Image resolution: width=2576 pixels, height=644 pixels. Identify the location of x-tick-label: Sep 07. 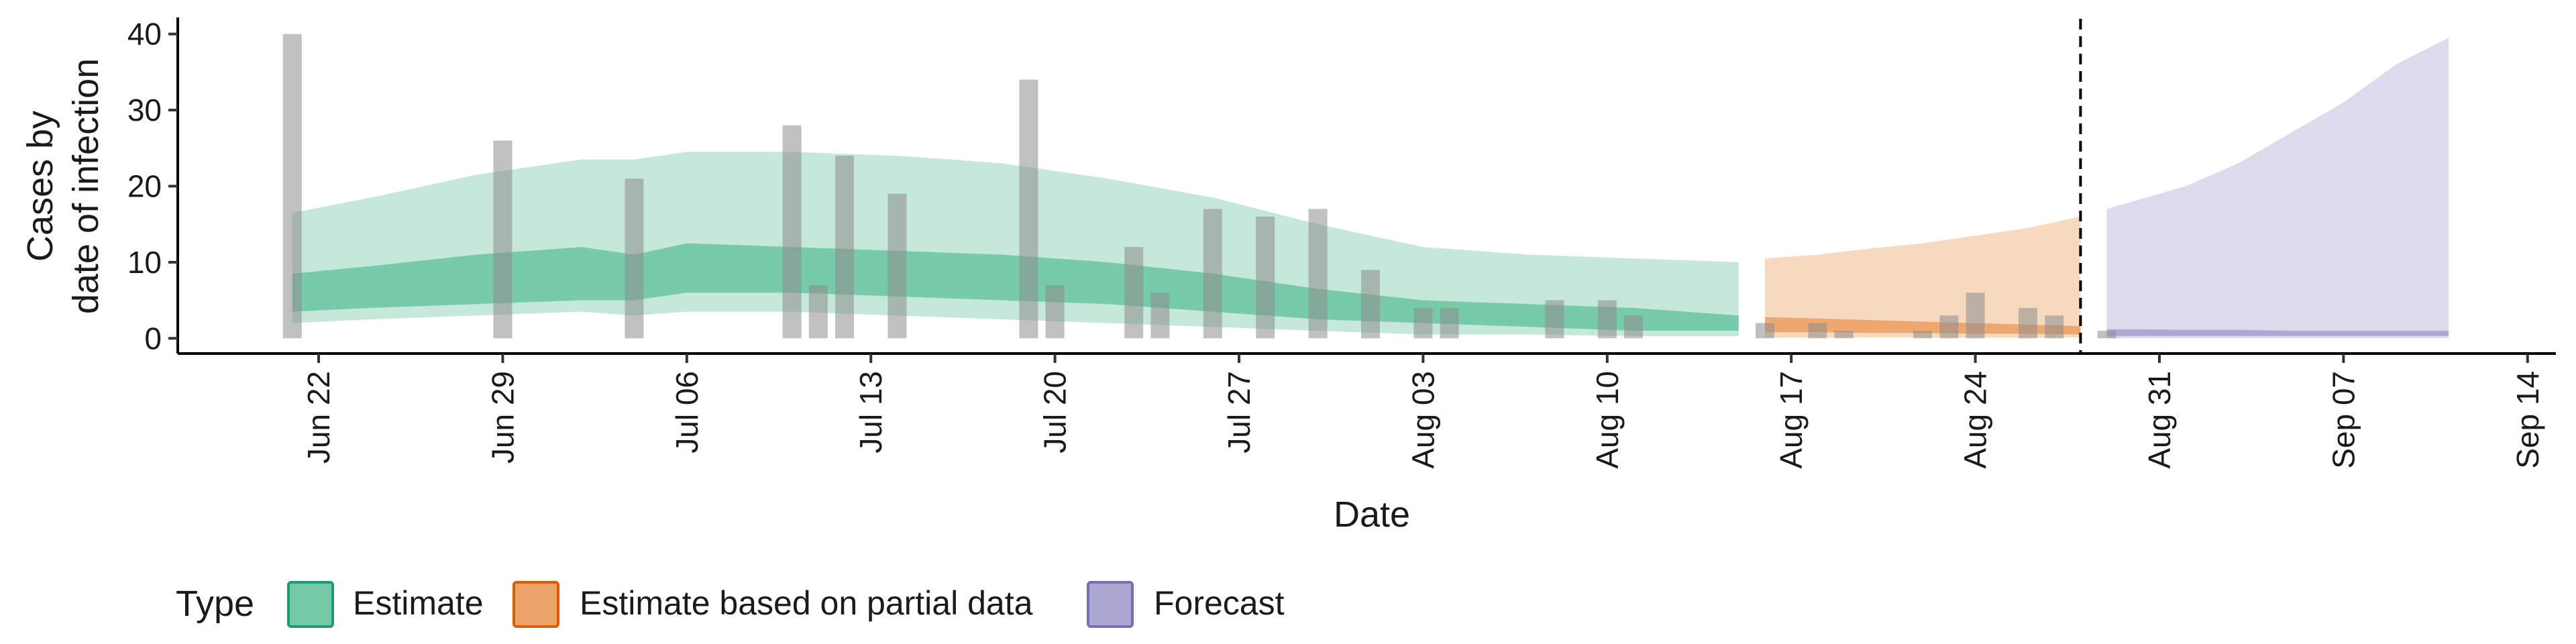
(2343, 420).